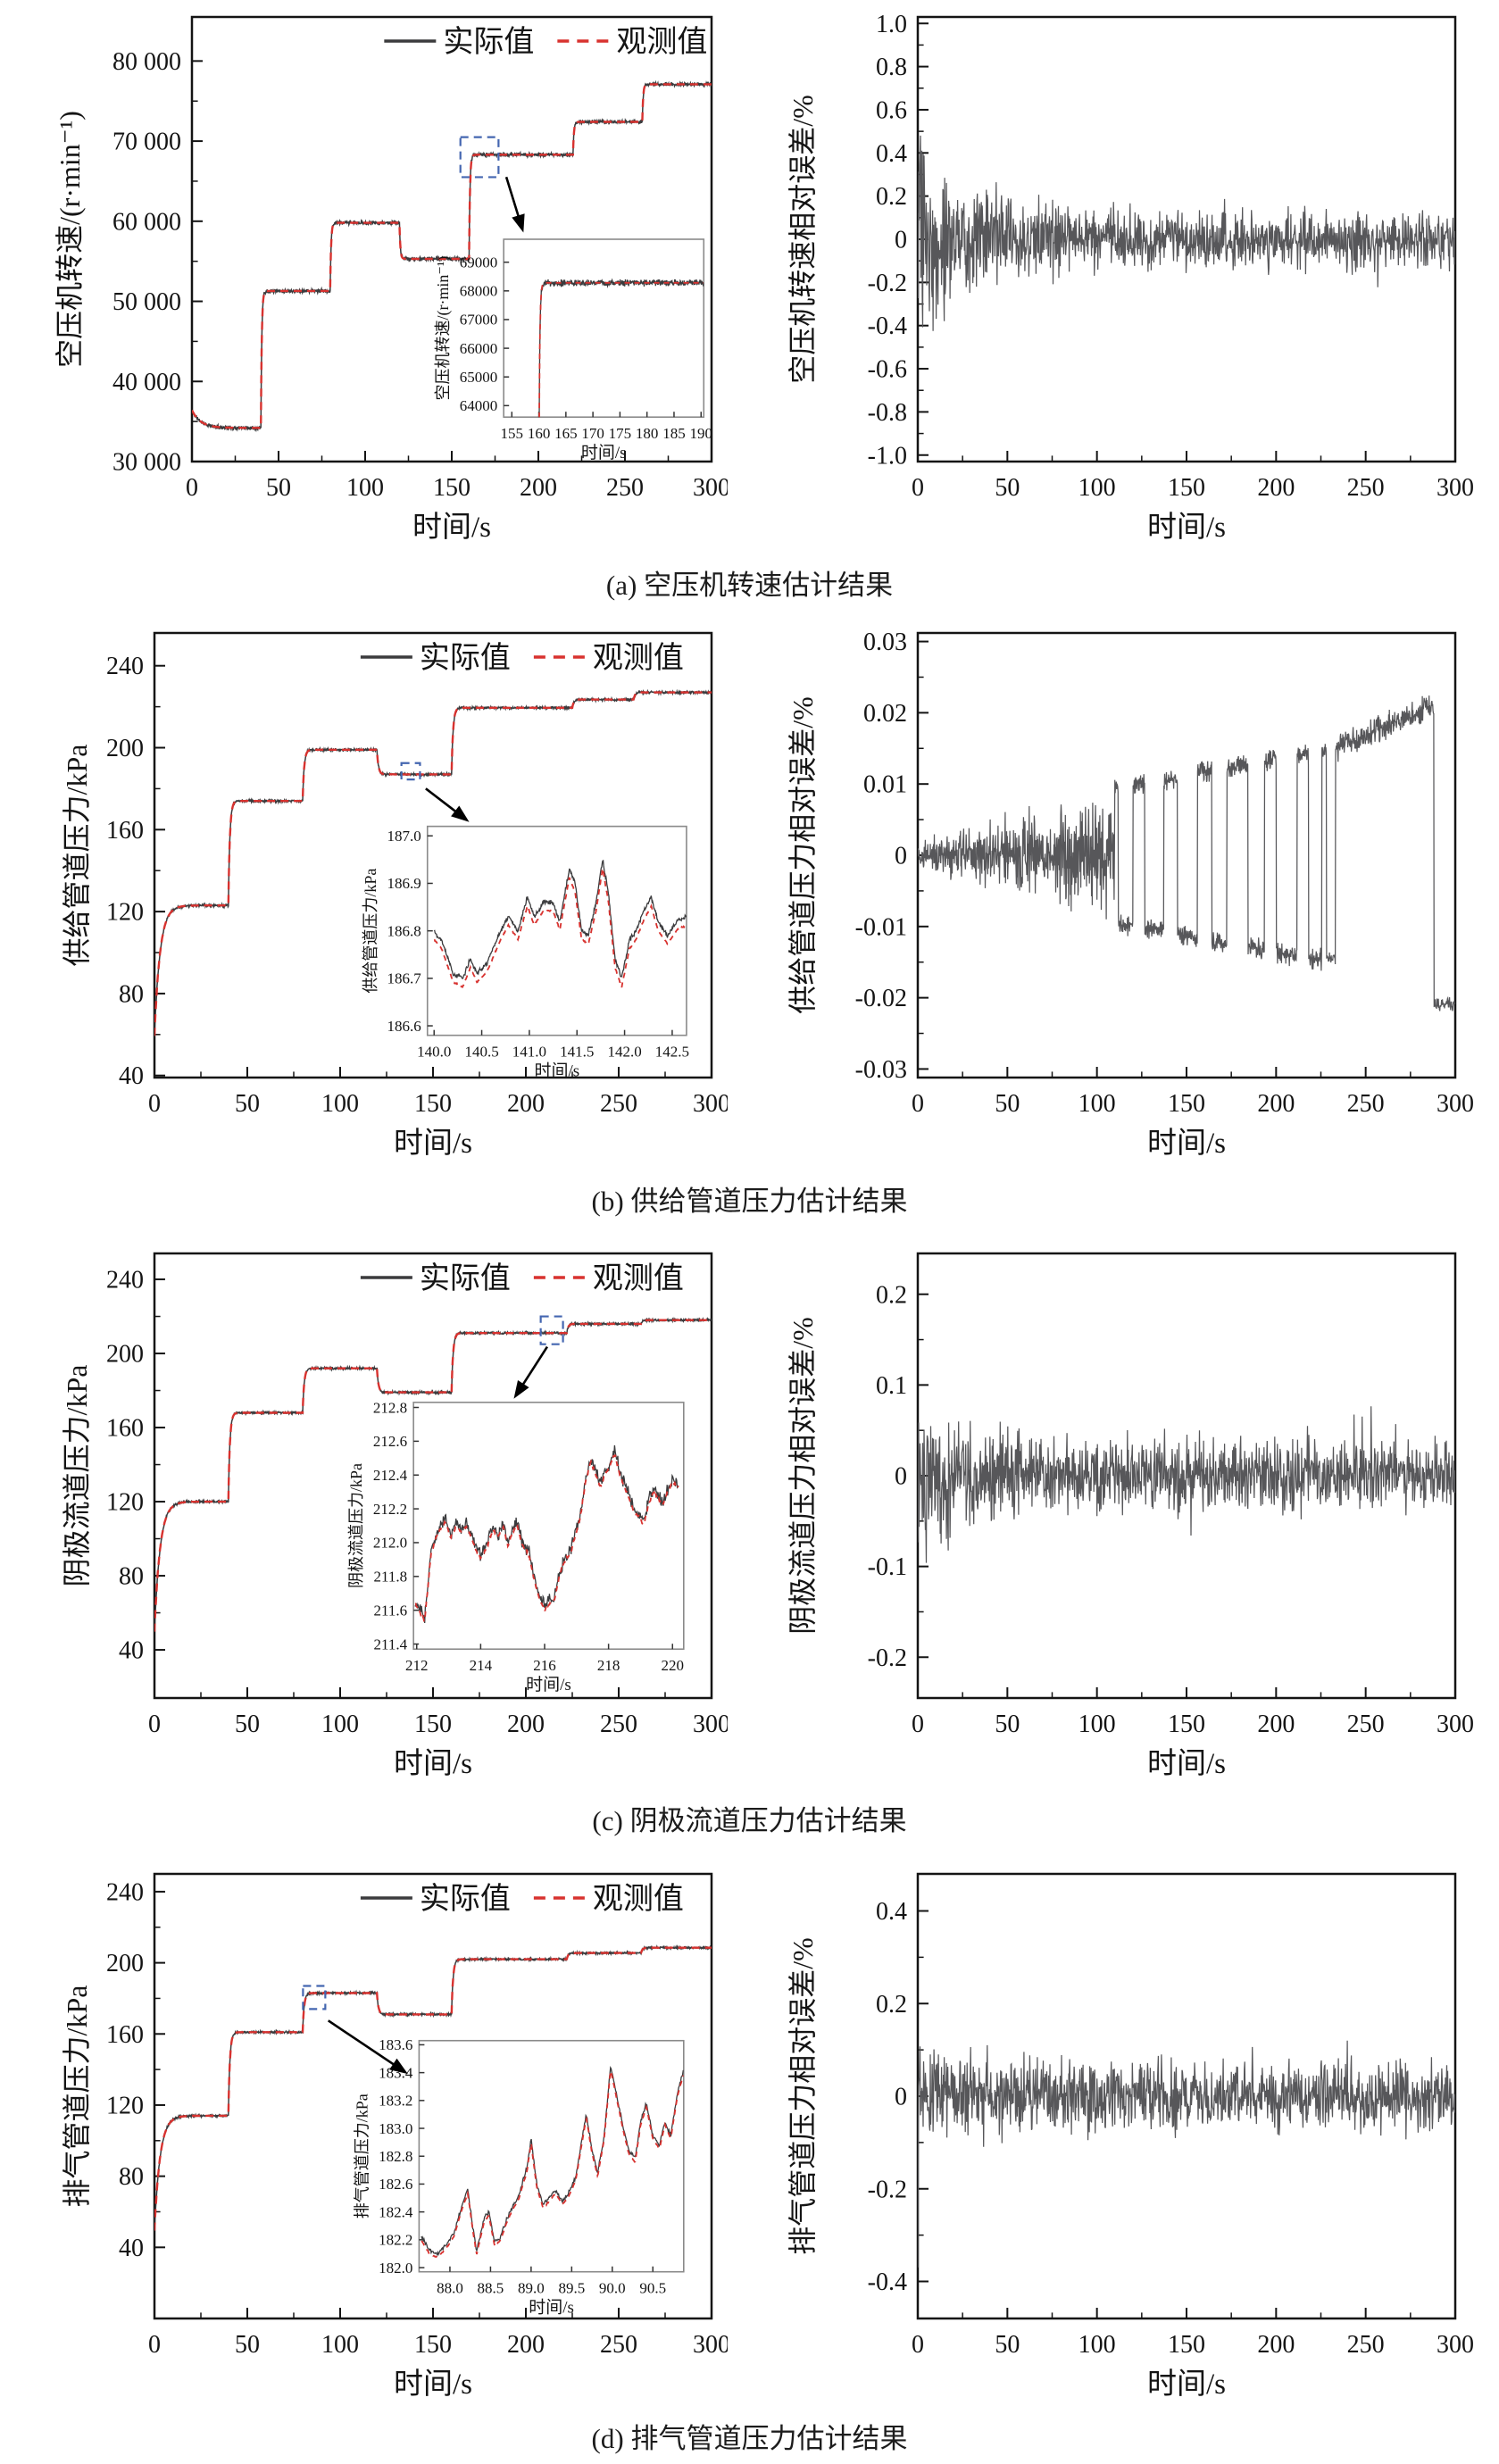 The width and height of the screenshot is (1499, 2464). I want to click on svg-text: 0.6, so click(891, 110).